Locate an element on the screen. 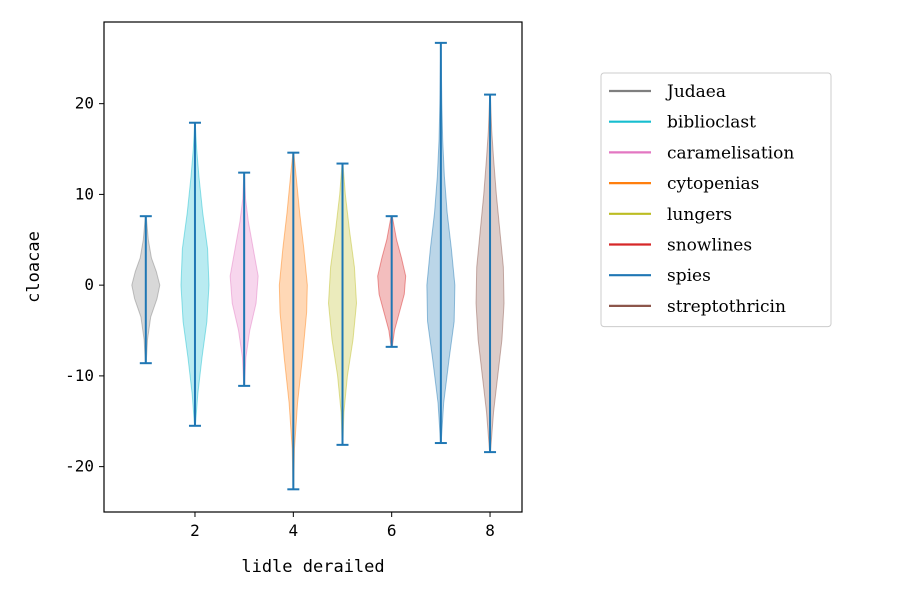 The image size is (900, 600). legend-label-cytopenias: cytopenias is located at coordinates (713, 184).